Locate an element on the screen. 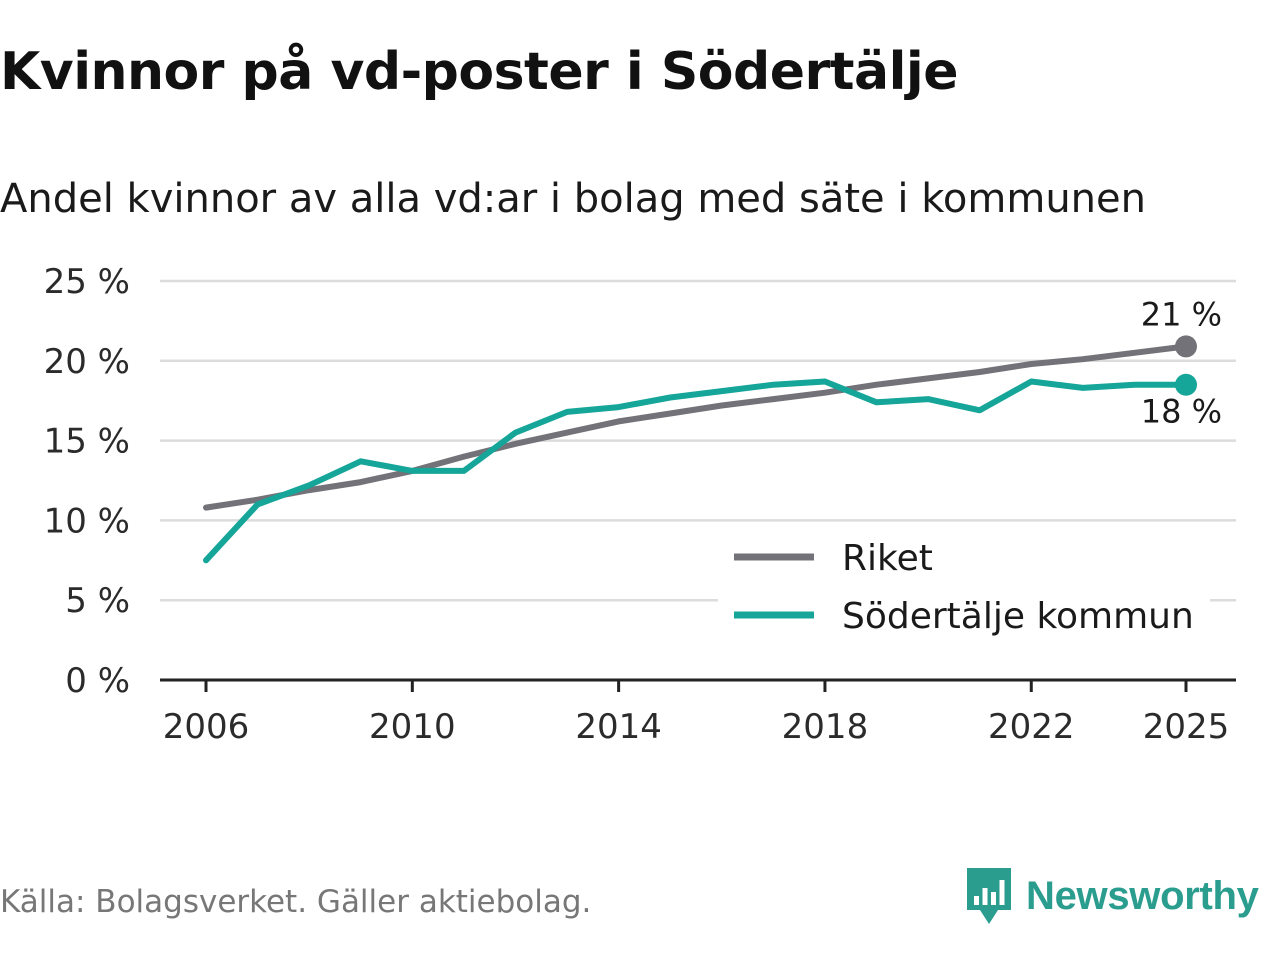 Image resolution: width=1280 pixels, height=960 pixels. end-label-riket: 21 % is located at coordinates (1181, 314).